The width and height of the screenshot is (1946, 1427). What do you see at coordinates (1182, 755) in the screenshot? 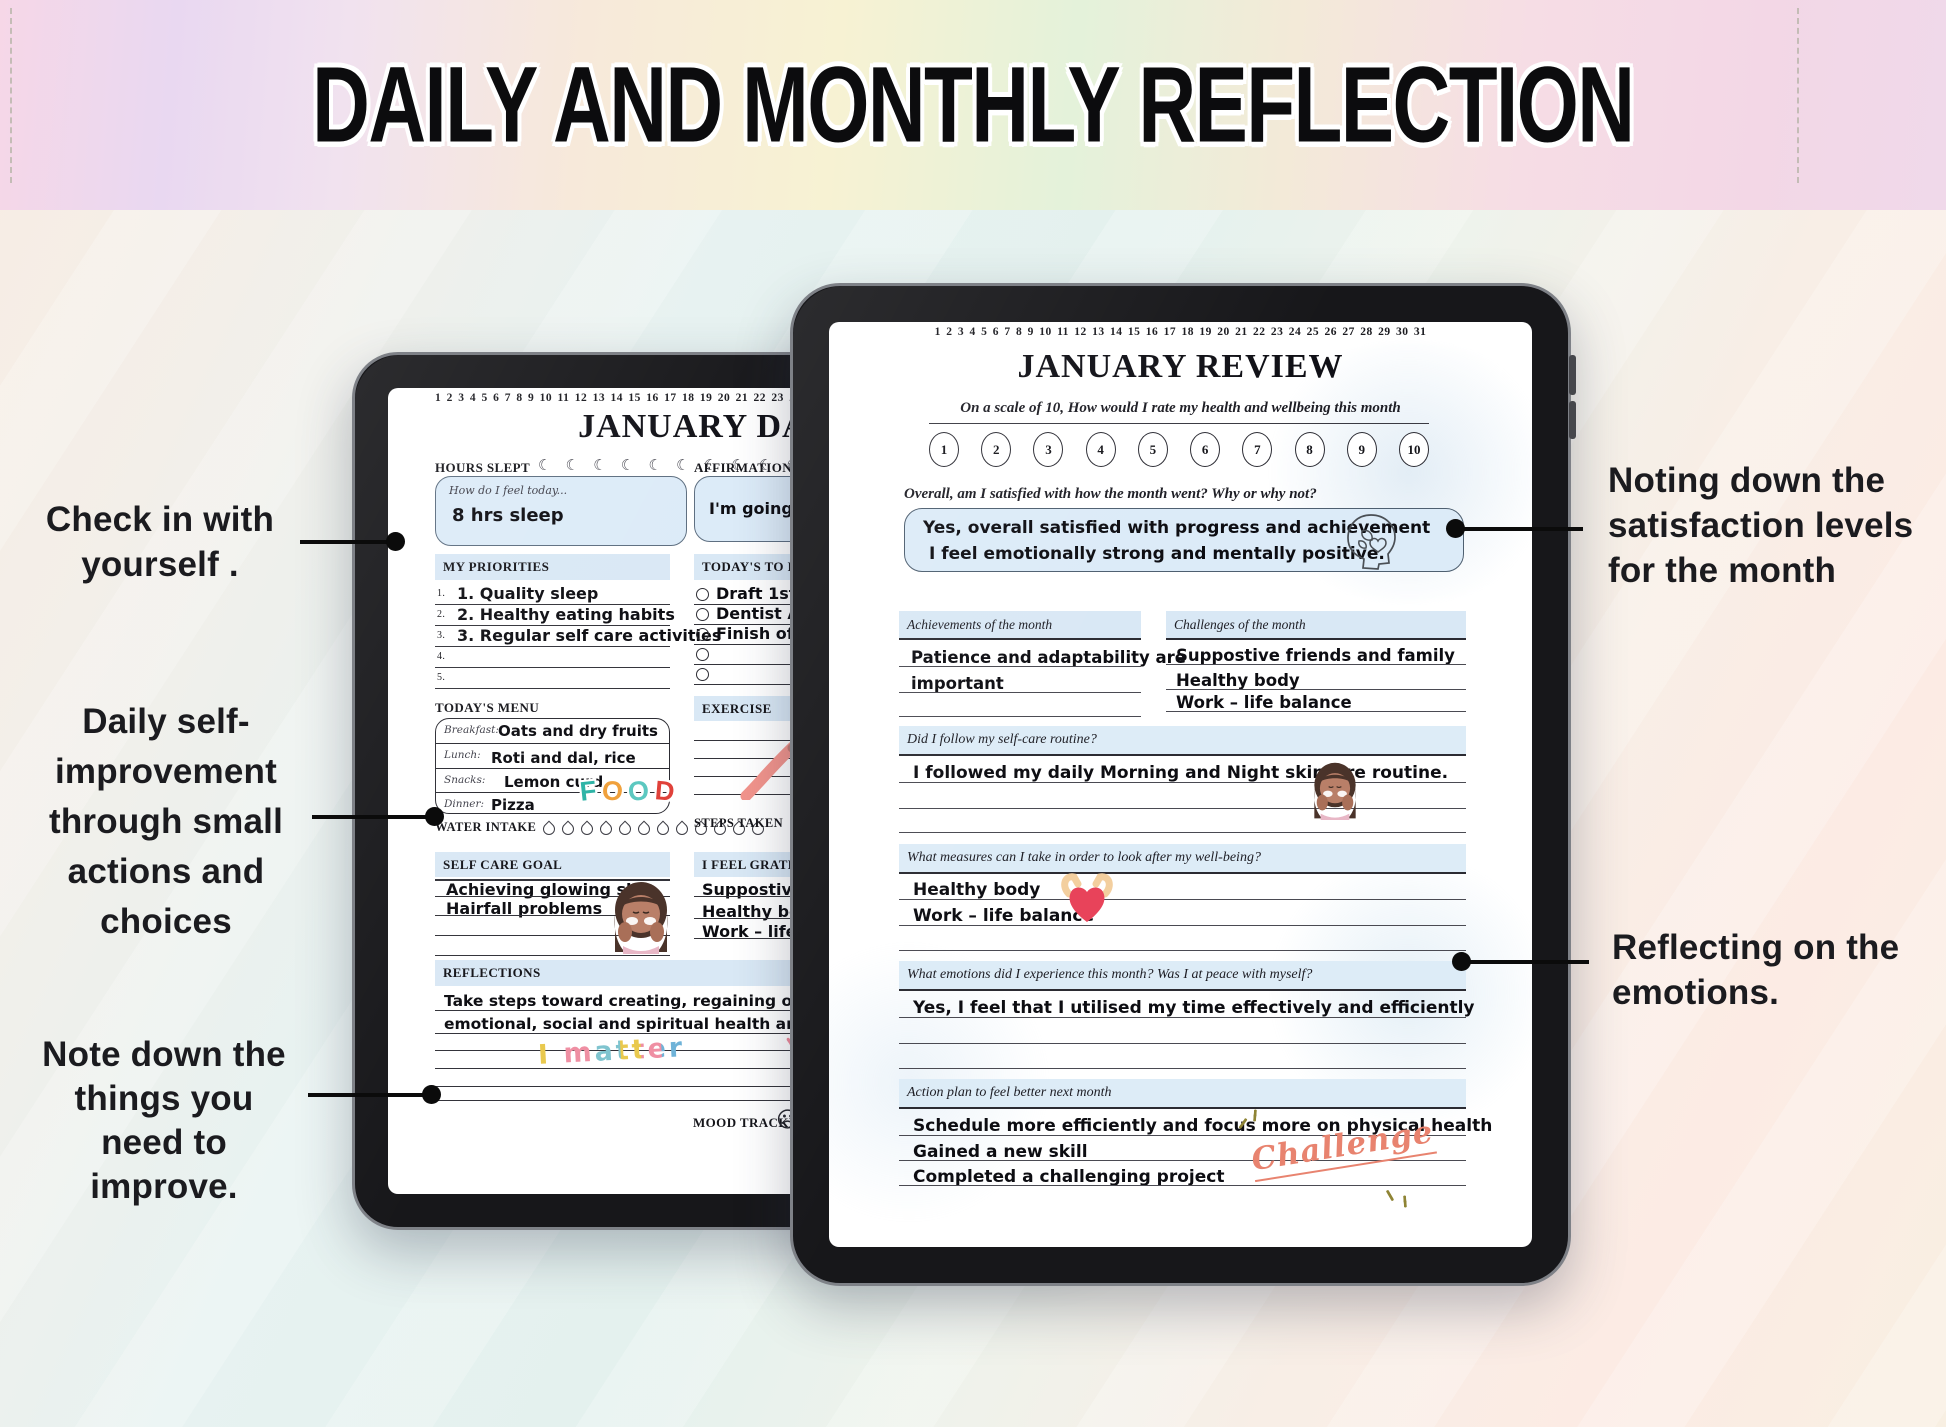
I see `selfcare-rule` at bounding box center [1182, 755].